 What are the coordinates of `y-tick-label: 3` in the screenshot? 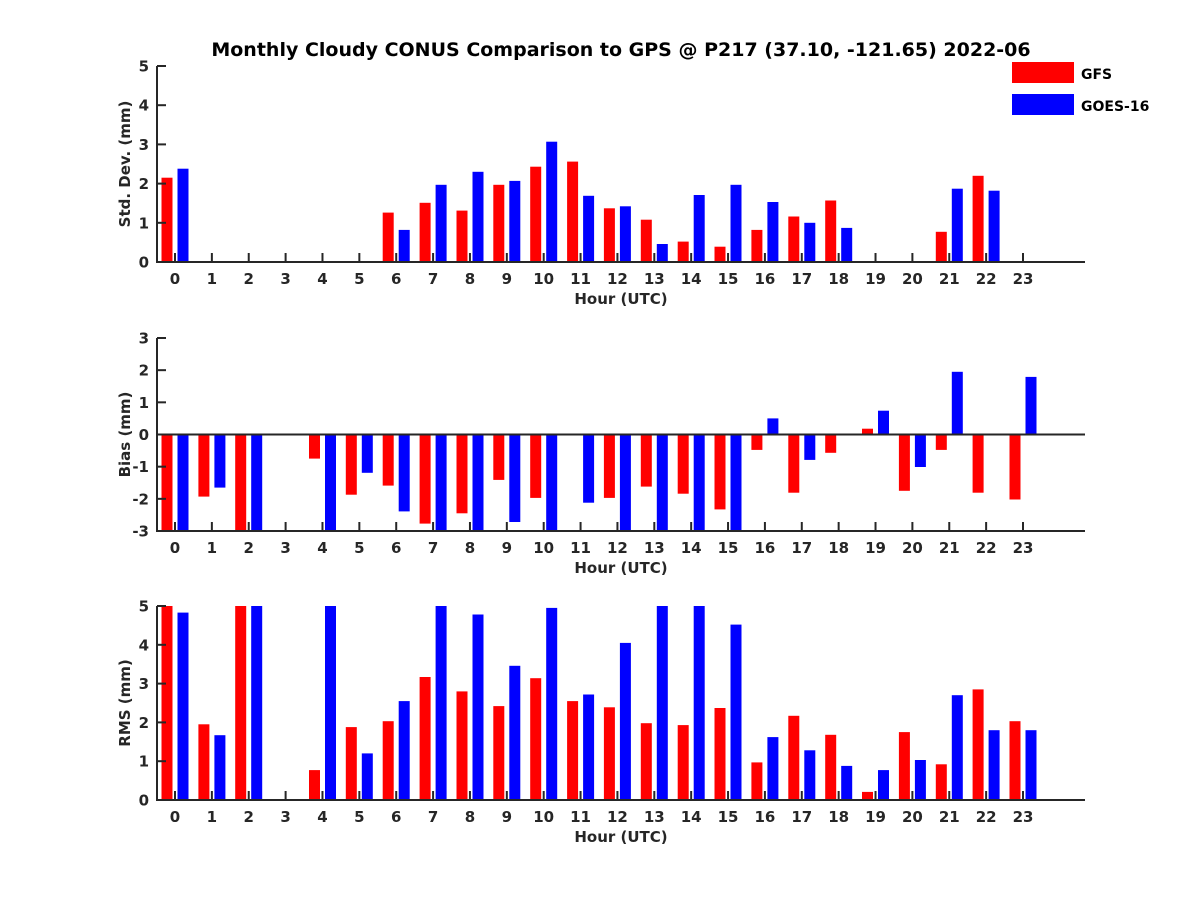 It's located at (144, 684).